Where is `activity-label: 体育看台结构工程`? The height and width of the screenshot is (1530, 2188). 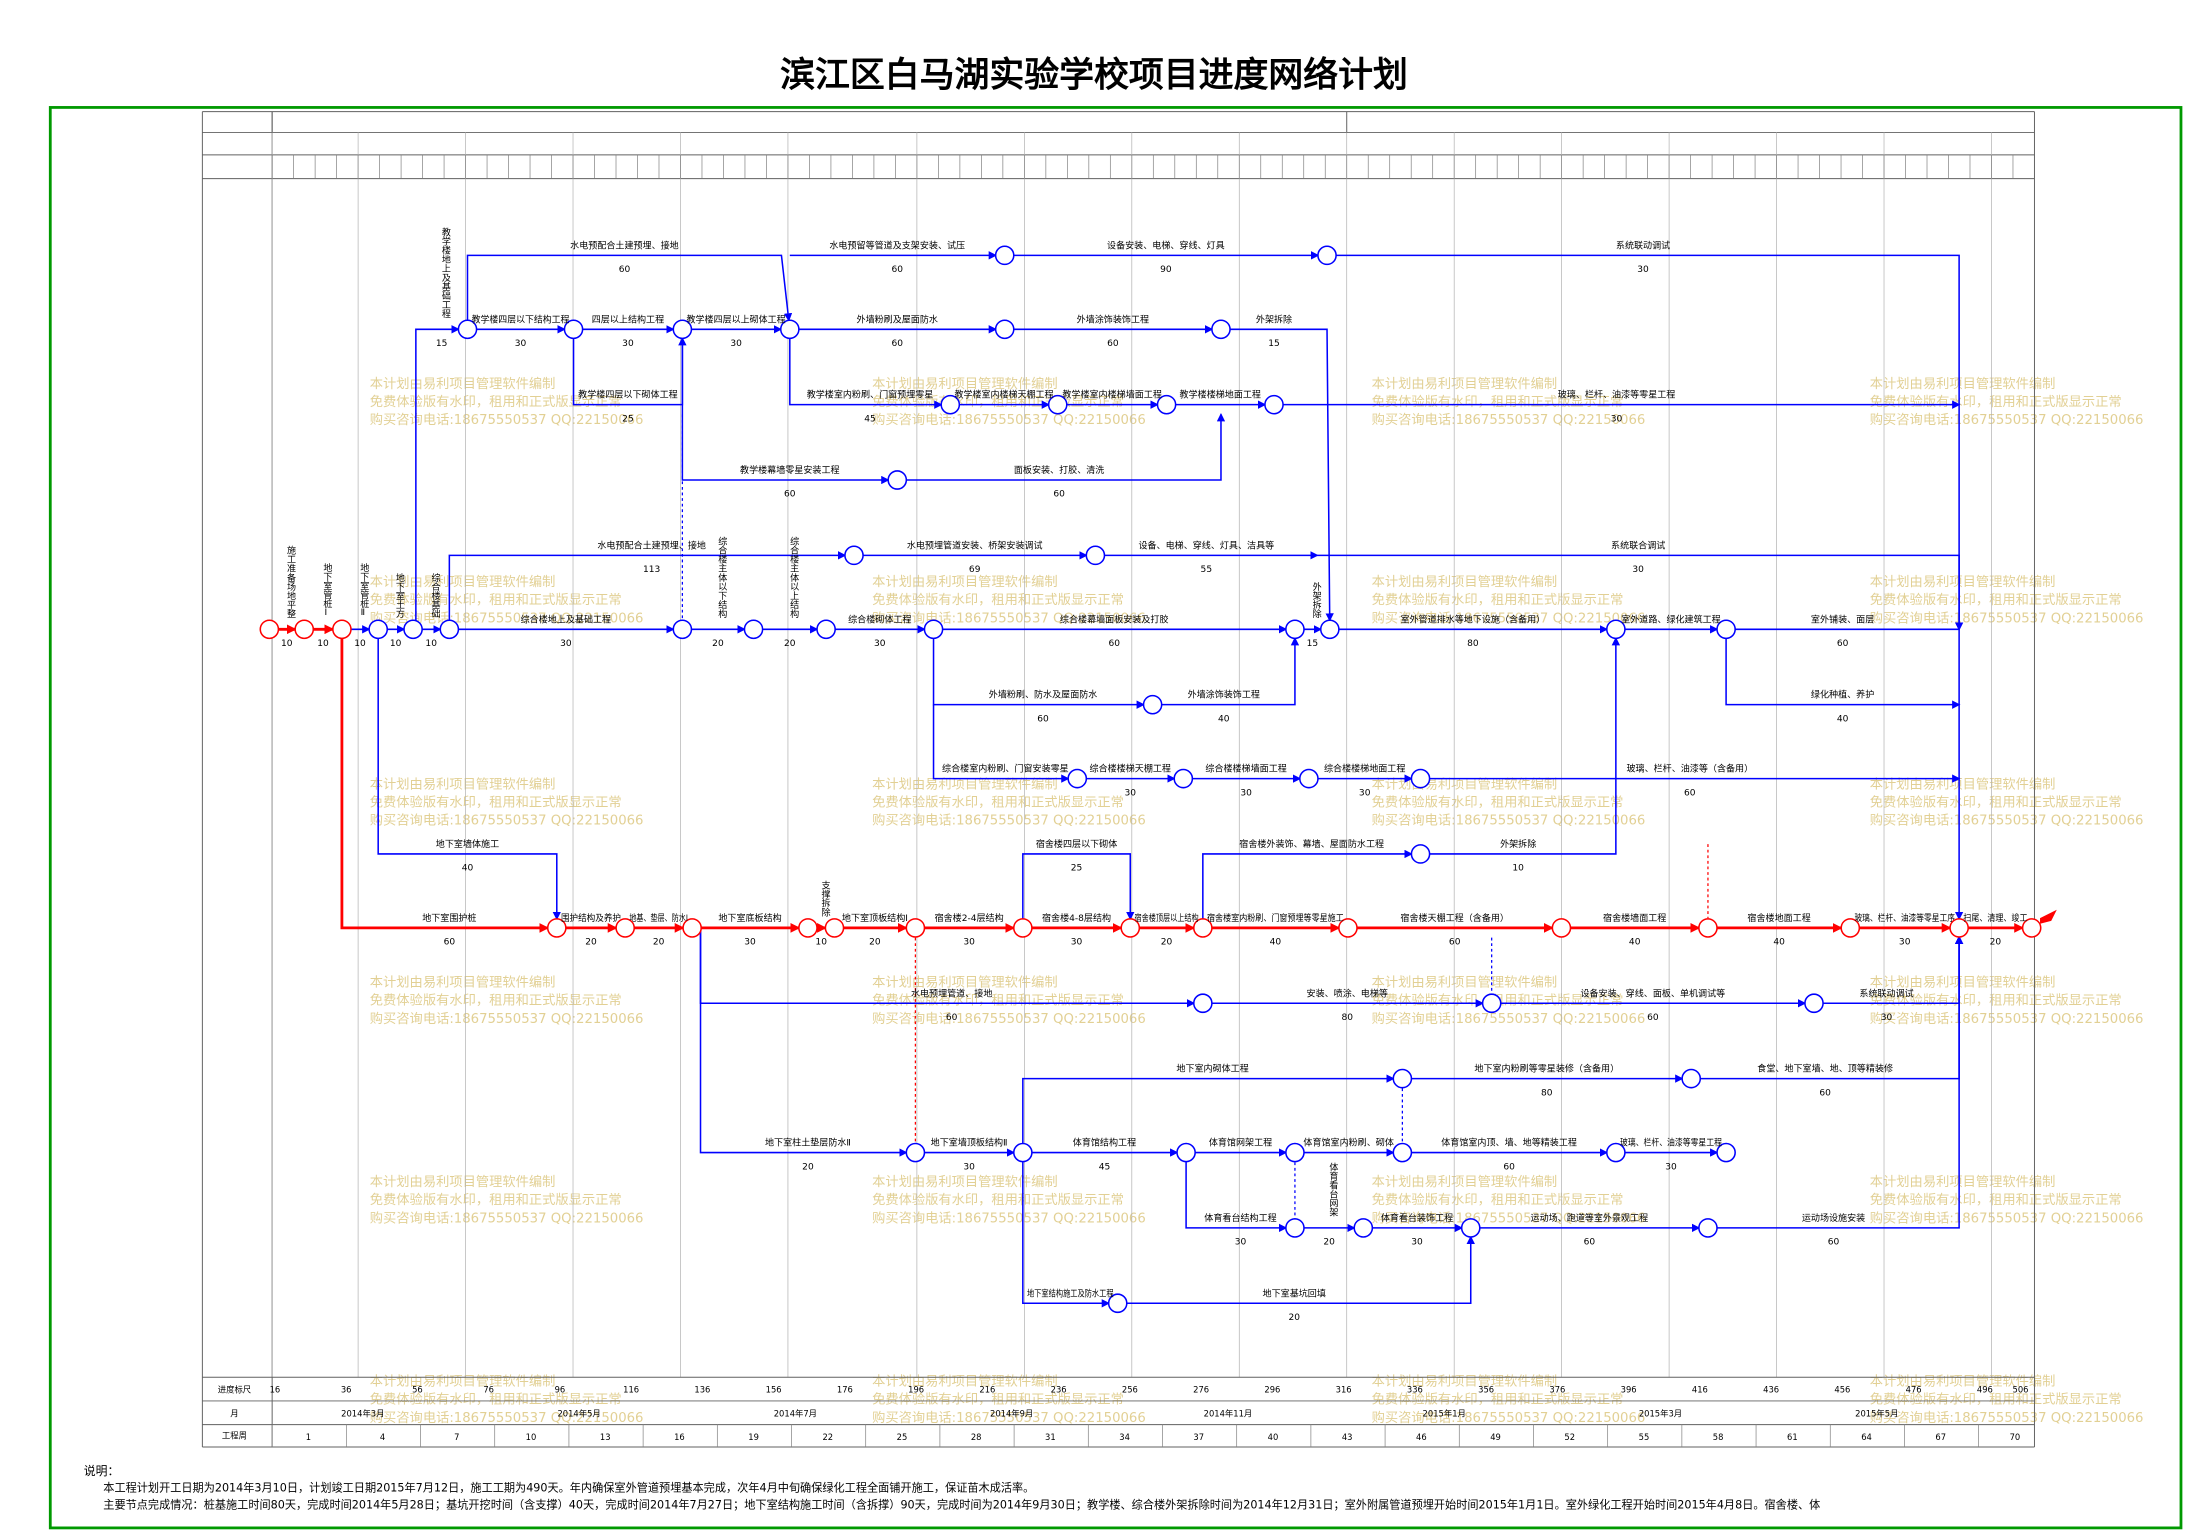
activity-label: 体育看台结构工程 is located at coordinates (1240, 1218).